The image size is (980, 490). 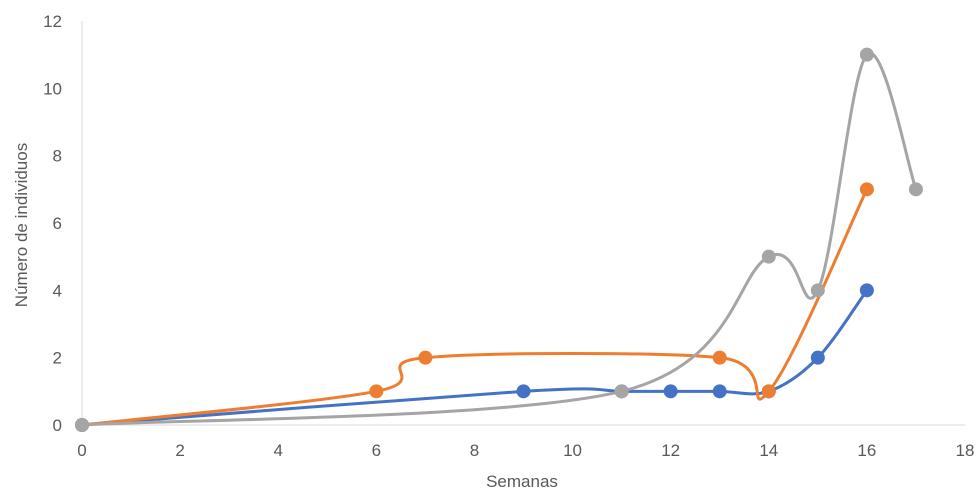 I want to click on x-tick-label: 12, so click(x=670, y=450).